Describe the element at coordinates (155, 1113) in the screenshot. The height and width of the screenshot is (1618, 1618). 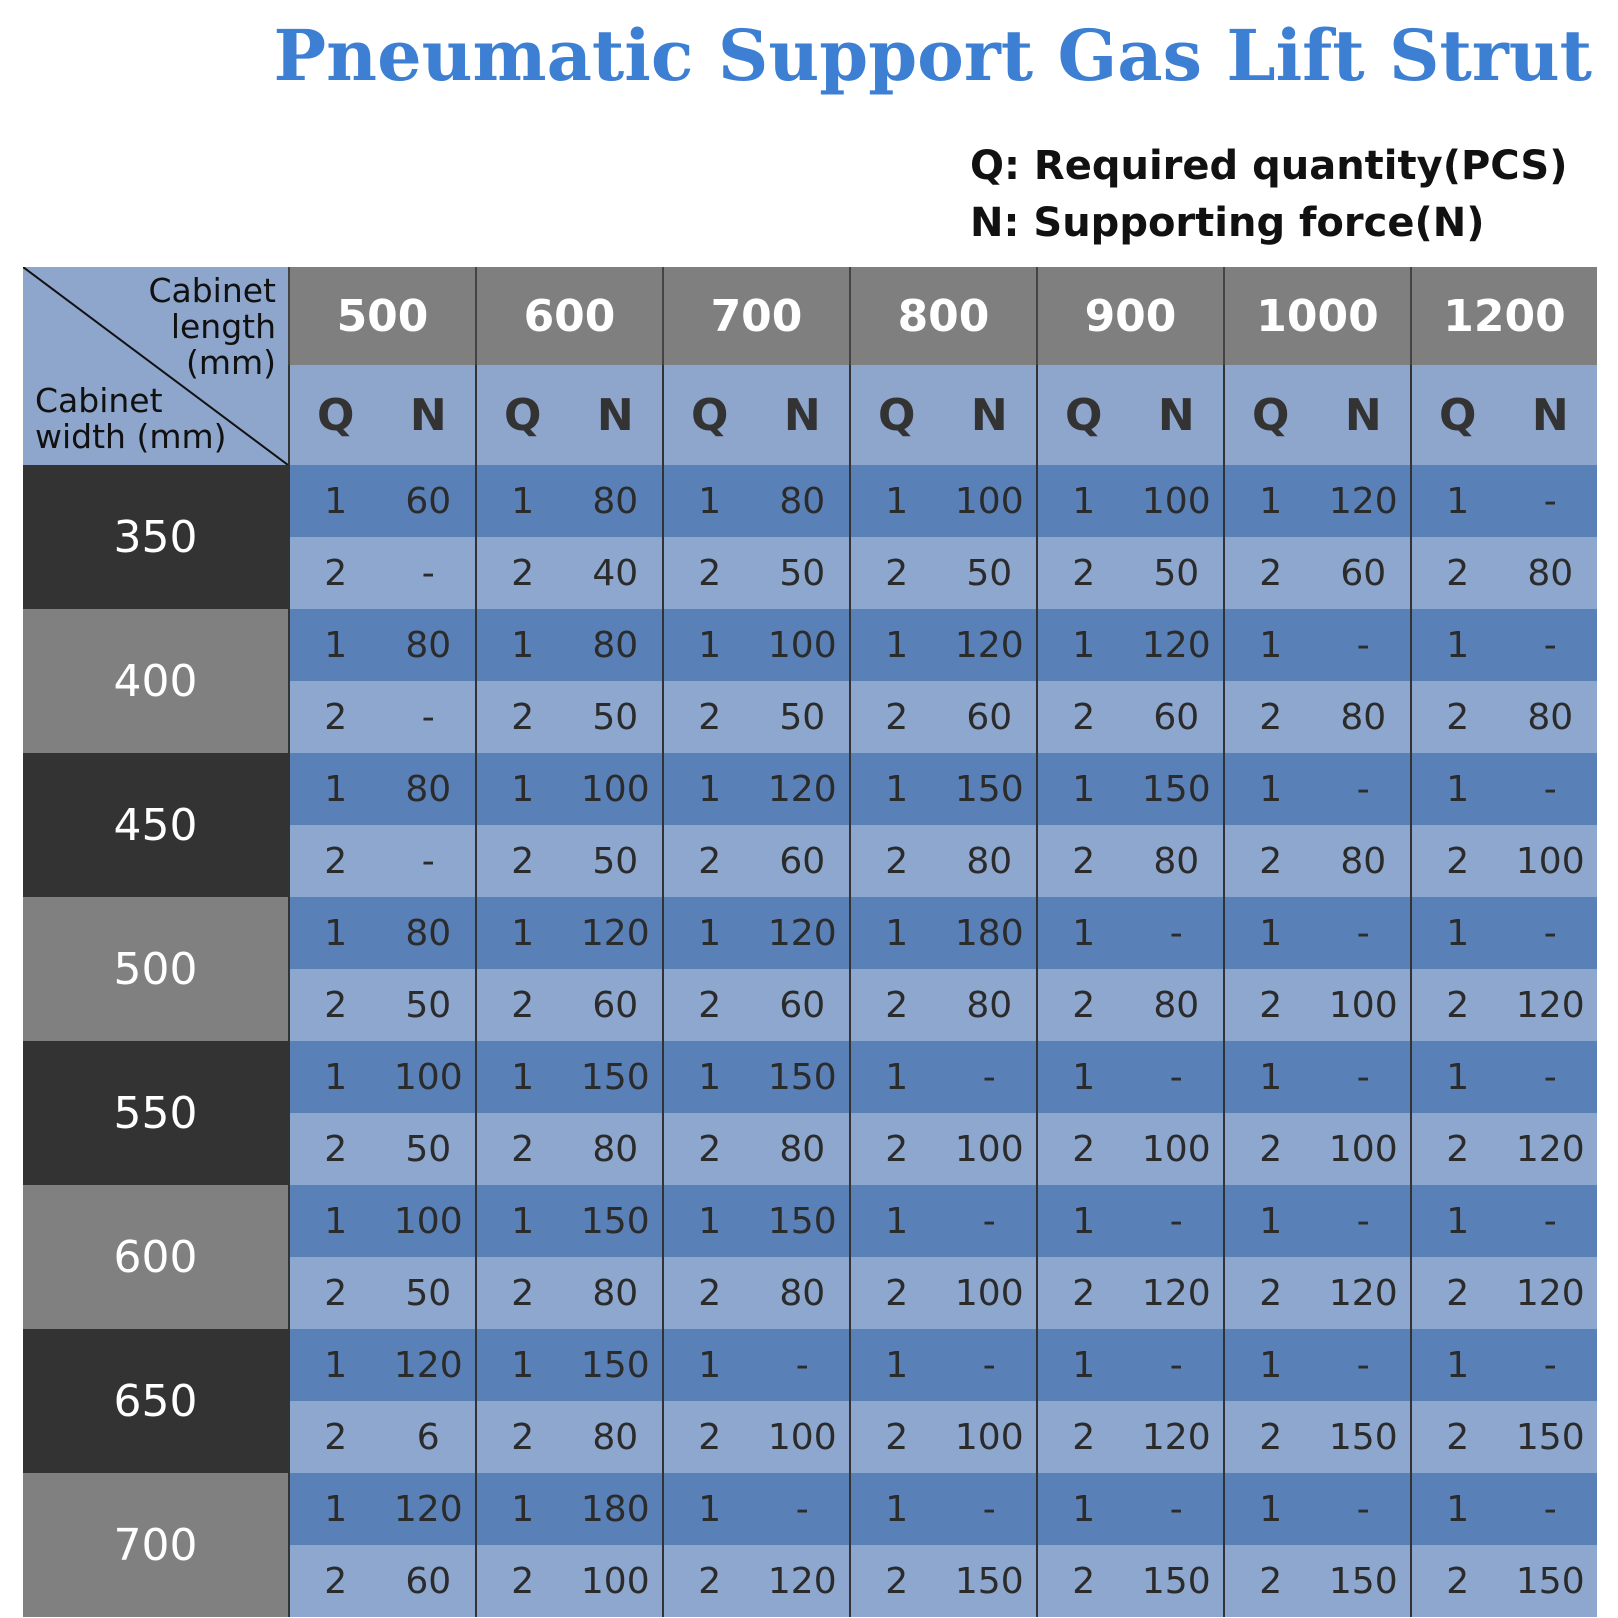
I see `width-header: 550` at that location.